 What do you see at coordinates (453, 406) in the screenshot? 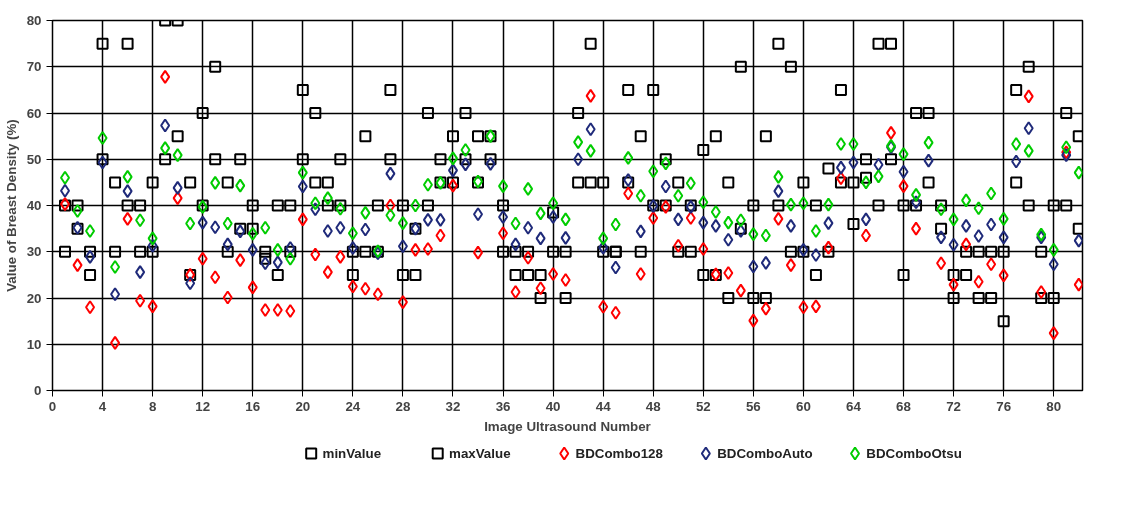
I see `x-tick-label: 32` at bounding box center [453, 406].